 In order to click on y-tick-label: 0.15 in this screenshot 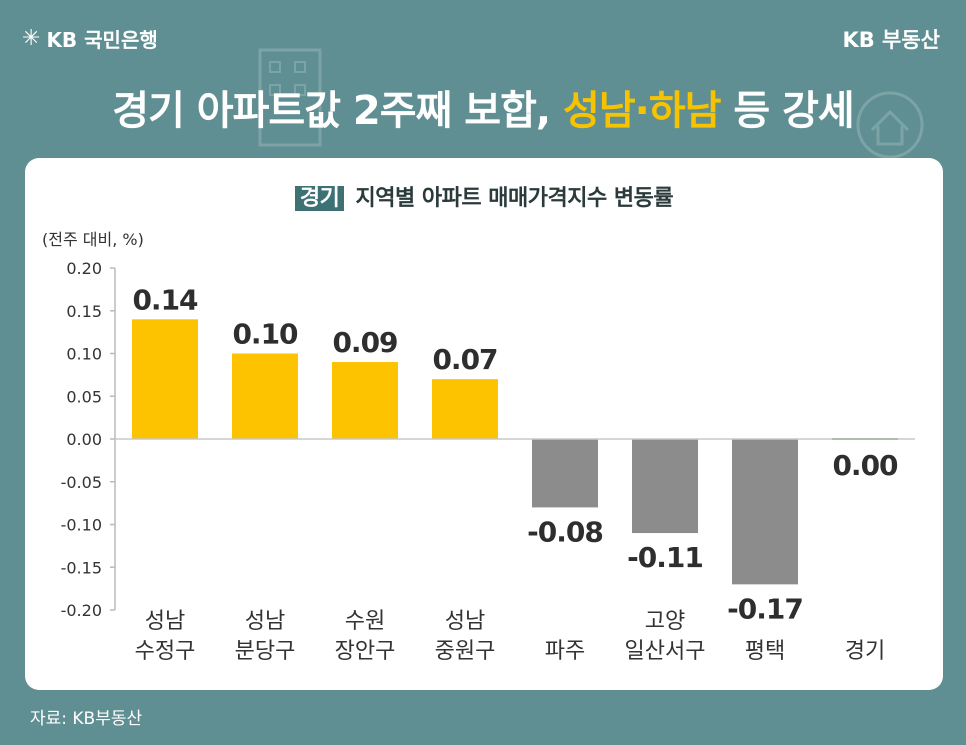, I will do `click(84, 311)`.